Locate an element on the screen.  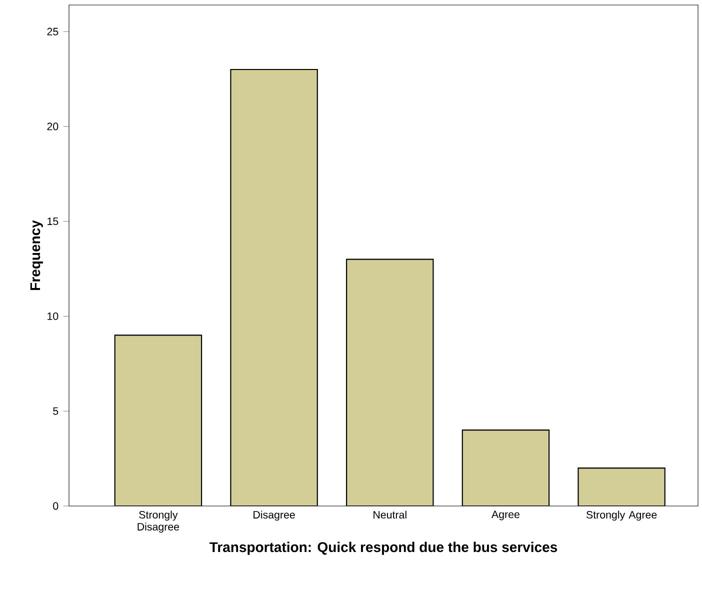
x-axis-title: Transportation: Quick respond due the bus services is located at coordinates (384, 548).